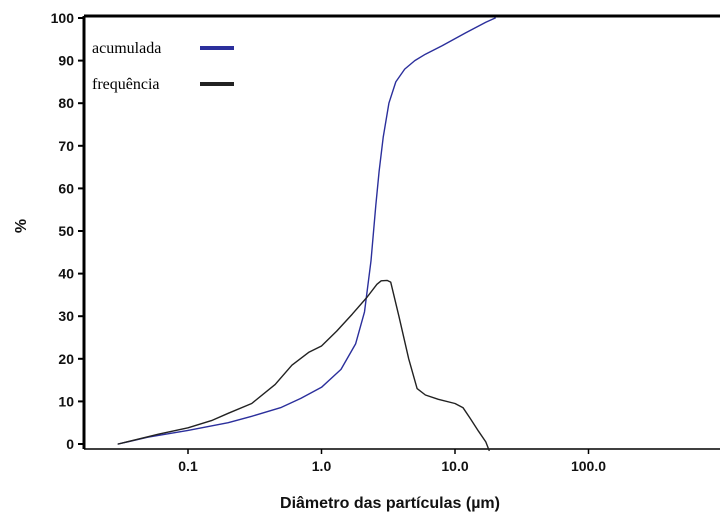 The image size is (724, 521). What do you see at coordinates (588, 466) in the screenshot?
I see `x-tick-label: 100.0` at bounding box center [588, 466].